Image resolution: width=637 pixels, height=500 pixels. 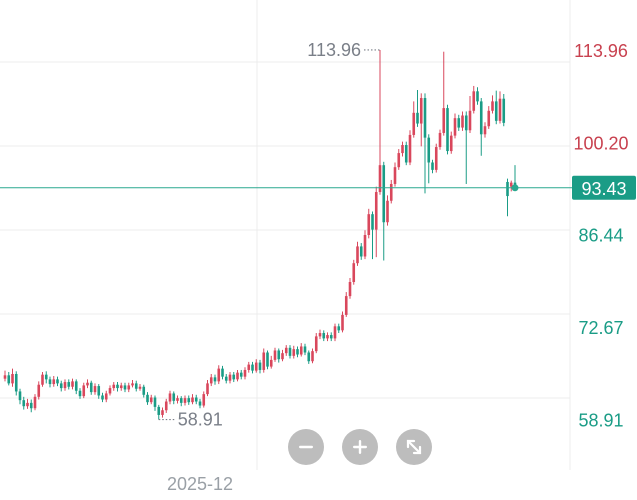 What do you see at coordinates (306, 447) in the screenshot?
I see `zoom-out-button` at bounding box center [306, 447].